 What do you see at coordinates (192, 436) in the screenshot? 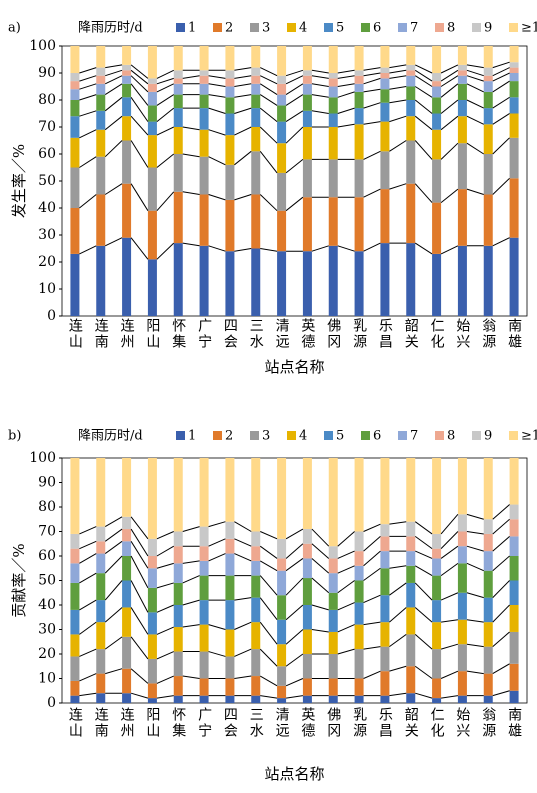
I see `legend-label: 1` at bounding box center [192, 436].